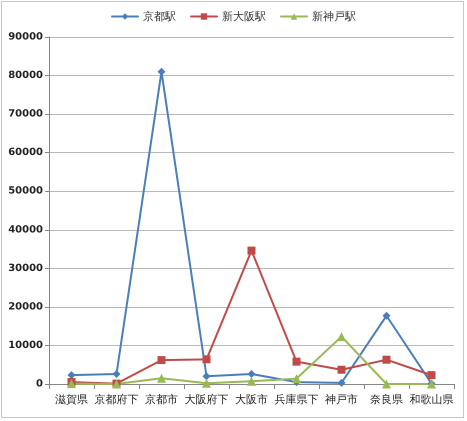 Image resolution: width=467 pixels, height=421 pixels. I want to click on y-tick-label: 90000, so click(26, 37).